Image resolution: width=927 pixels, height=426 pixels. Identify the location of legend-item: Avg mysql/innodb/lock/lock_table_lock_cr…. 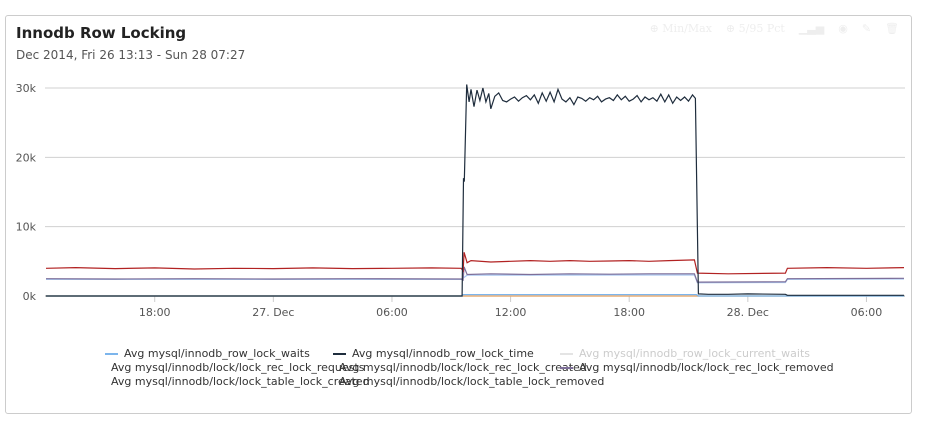
(237, 381).